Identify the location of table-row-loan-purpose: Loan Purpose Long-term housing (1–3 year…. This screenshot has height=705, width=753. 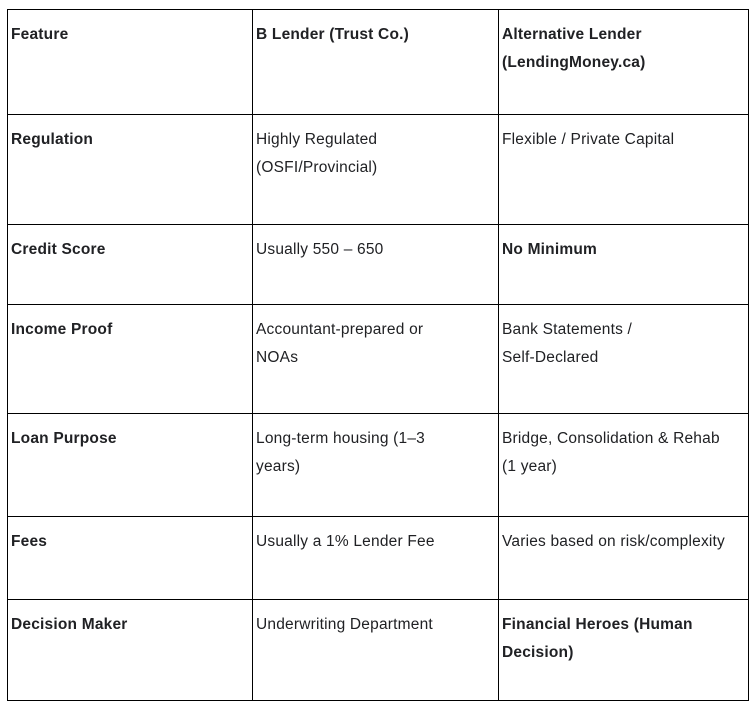
(378, 465).